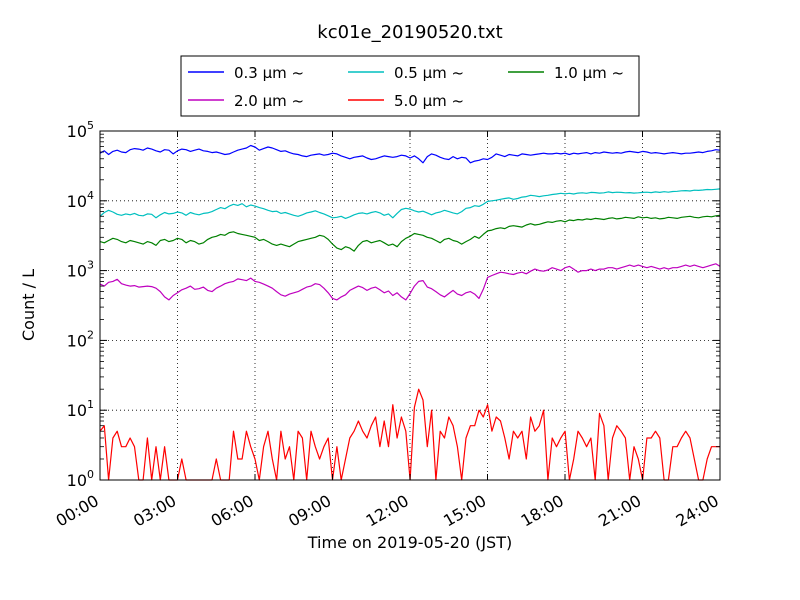 This screenshot has width=800, height=600. What do you see at coordinates (429, 101) in the screenshot?
I see `legend-label: 5.0 μm ~` at bounding box center [429, 101].